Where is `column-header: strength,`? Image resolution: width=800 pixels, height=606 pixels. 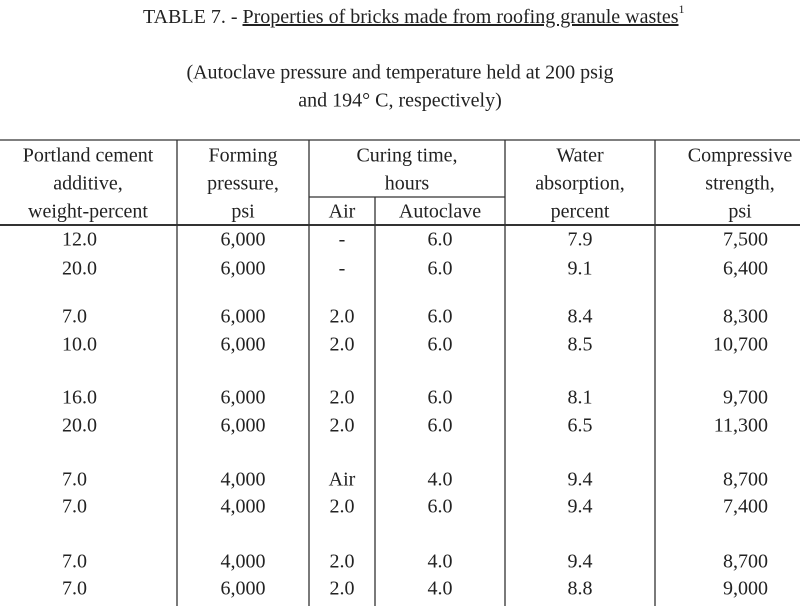 column-header: strength, is located at coordinates (739, 184).